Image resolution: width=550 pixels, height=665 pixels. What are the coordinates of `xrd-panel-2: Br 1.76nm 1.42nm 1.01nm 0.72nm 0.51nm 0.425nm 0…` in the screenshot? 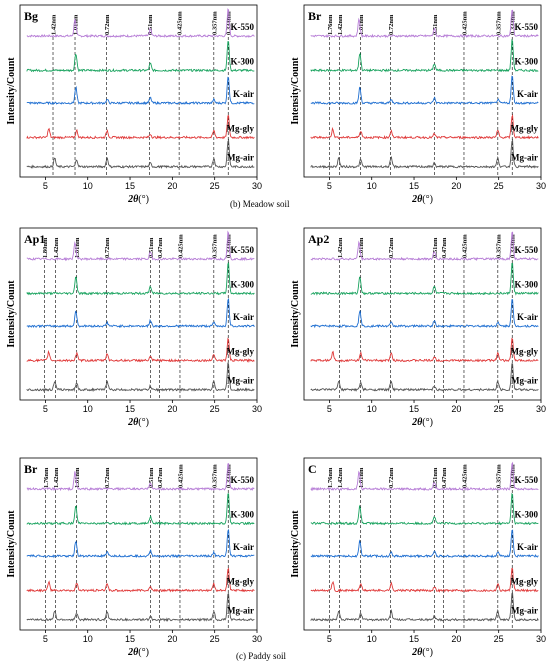 It's located at (418, 104).